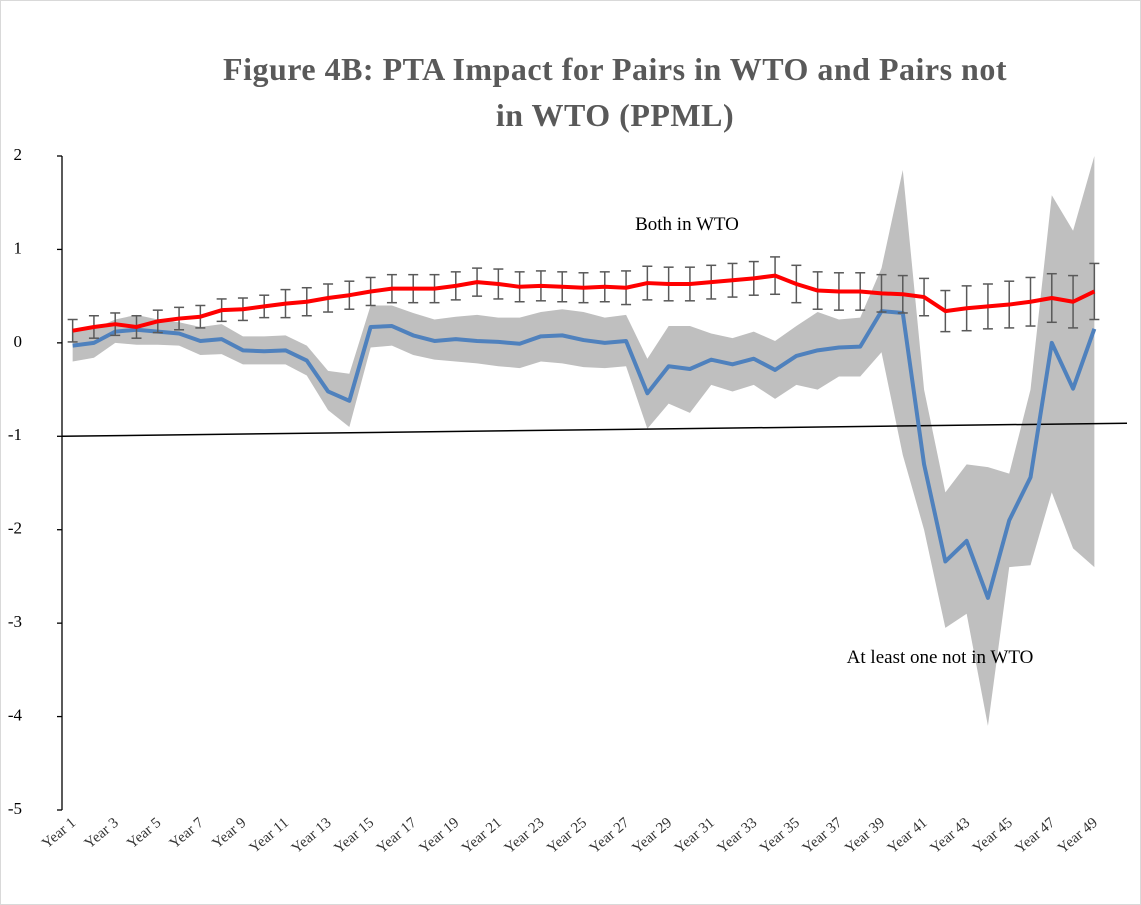  Describe the element at coordinates (269, 836) in the screenshot. I see `x-tick-label: Year 11` at that location.